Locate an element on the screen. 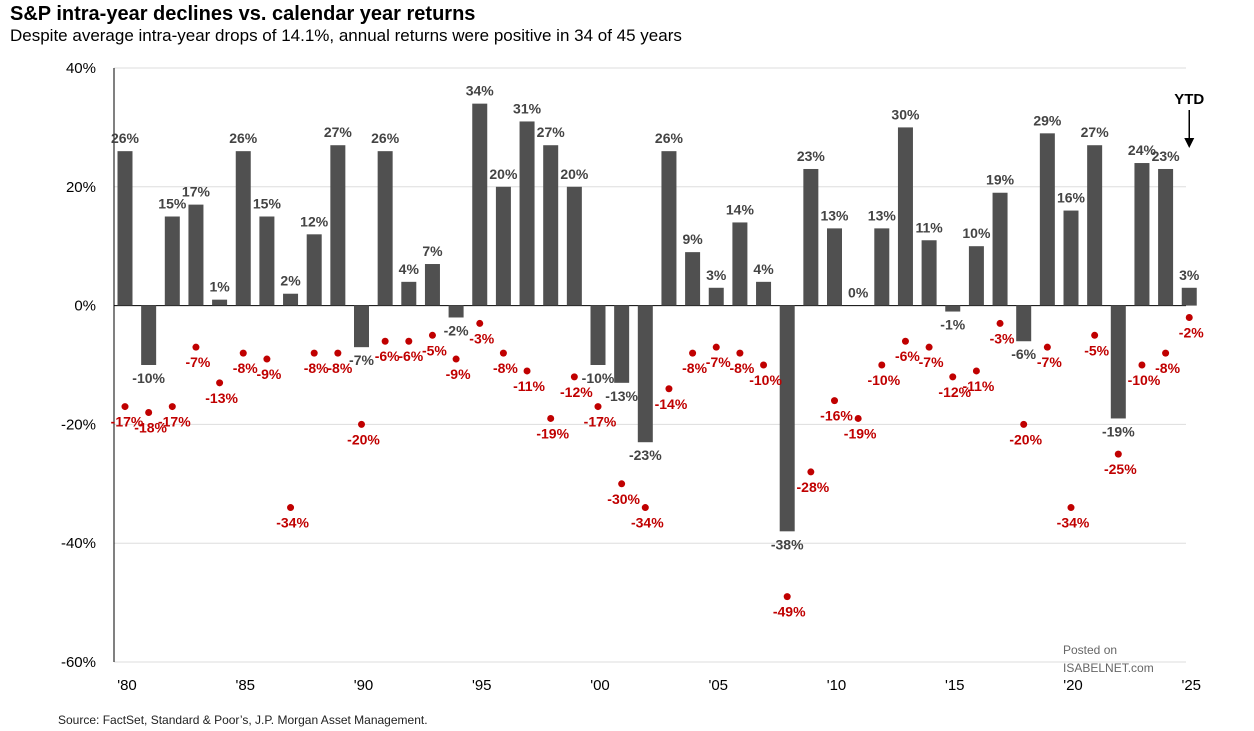  decline-label: -6% is located at coordinates (410, 356).